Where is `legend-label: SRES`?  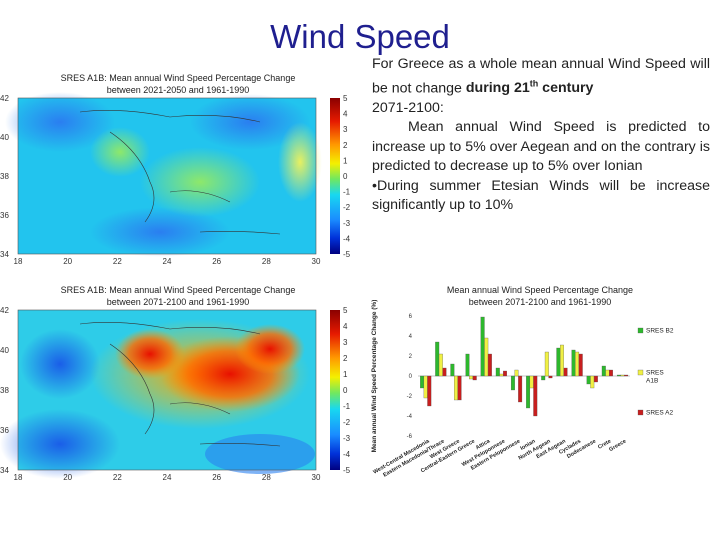 legend-label: SRES is located at coordinates (655, 373).